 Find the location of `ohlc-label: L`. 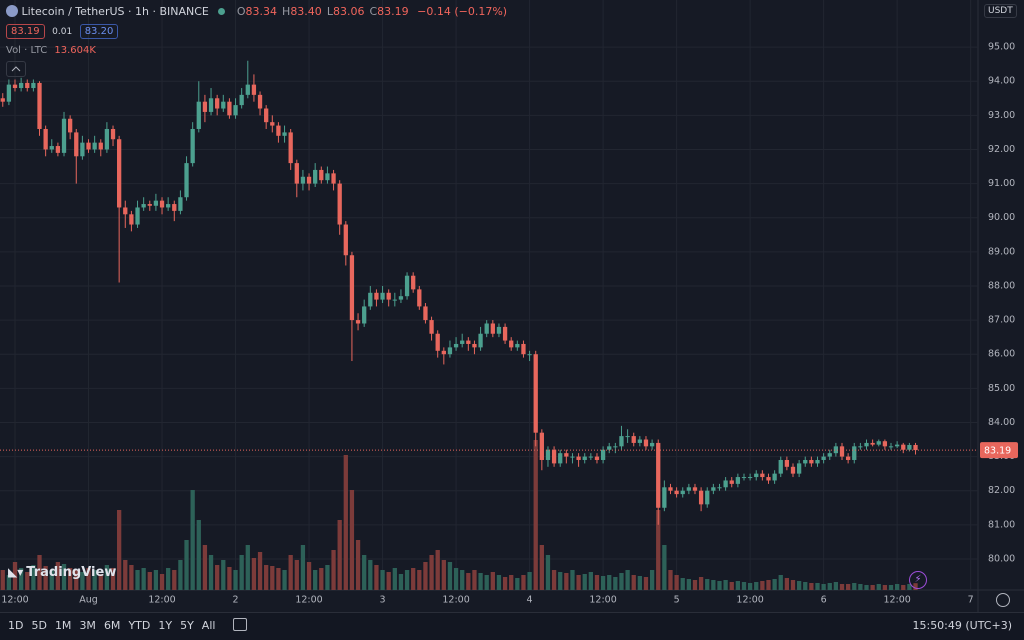

ohlc-label: L is located at coordinates (329, 11).